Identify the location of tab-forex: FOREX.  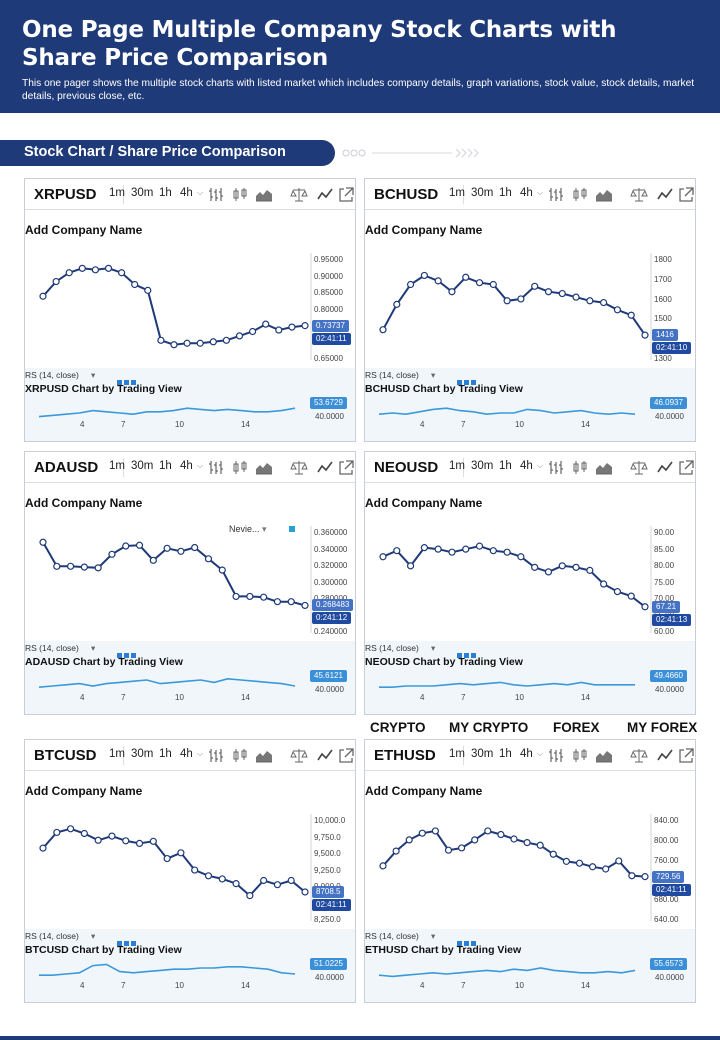
(576, 727).